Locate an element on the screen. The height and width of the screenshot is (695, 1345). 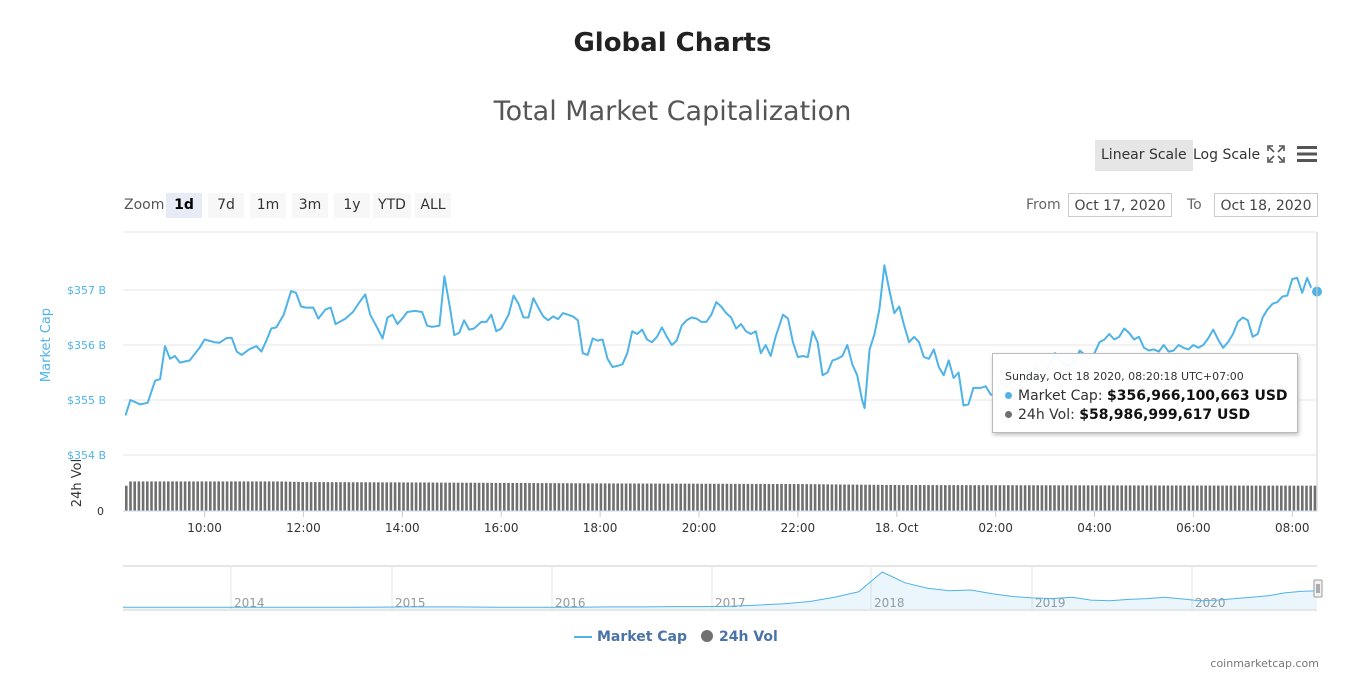
to-date-input: Oct 18, 2020 is located at coordinates (1266, 205).